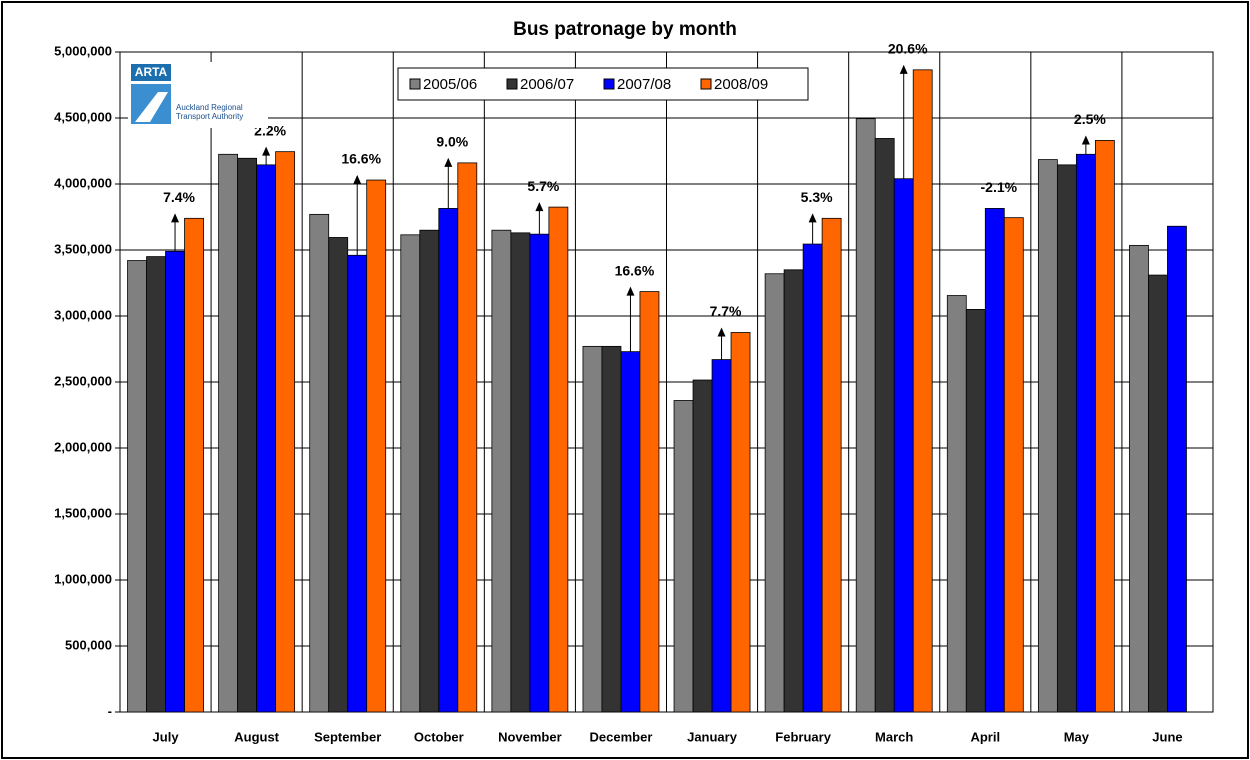 Image resolution: width=1250 pixels, height=760 pixels. What do you see at coordinates (530, 736) in the screenshot?
I see `x-tick-label: November` at bounding box center [530, 736].